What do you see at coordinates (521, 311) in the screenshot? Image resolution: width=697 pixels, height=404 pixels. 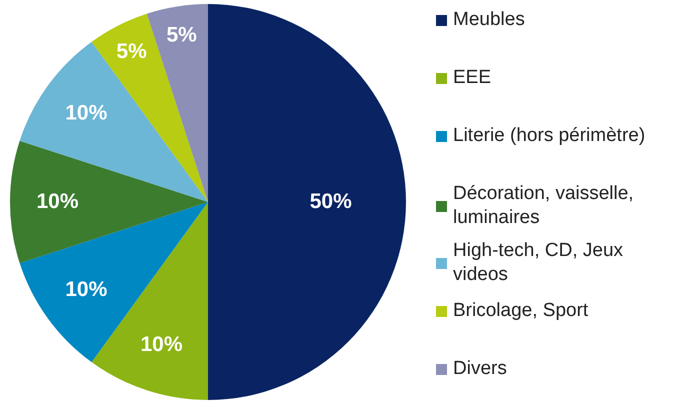 I see `legend-label: Bricolage, Sport` at bounding box center [521, 311].